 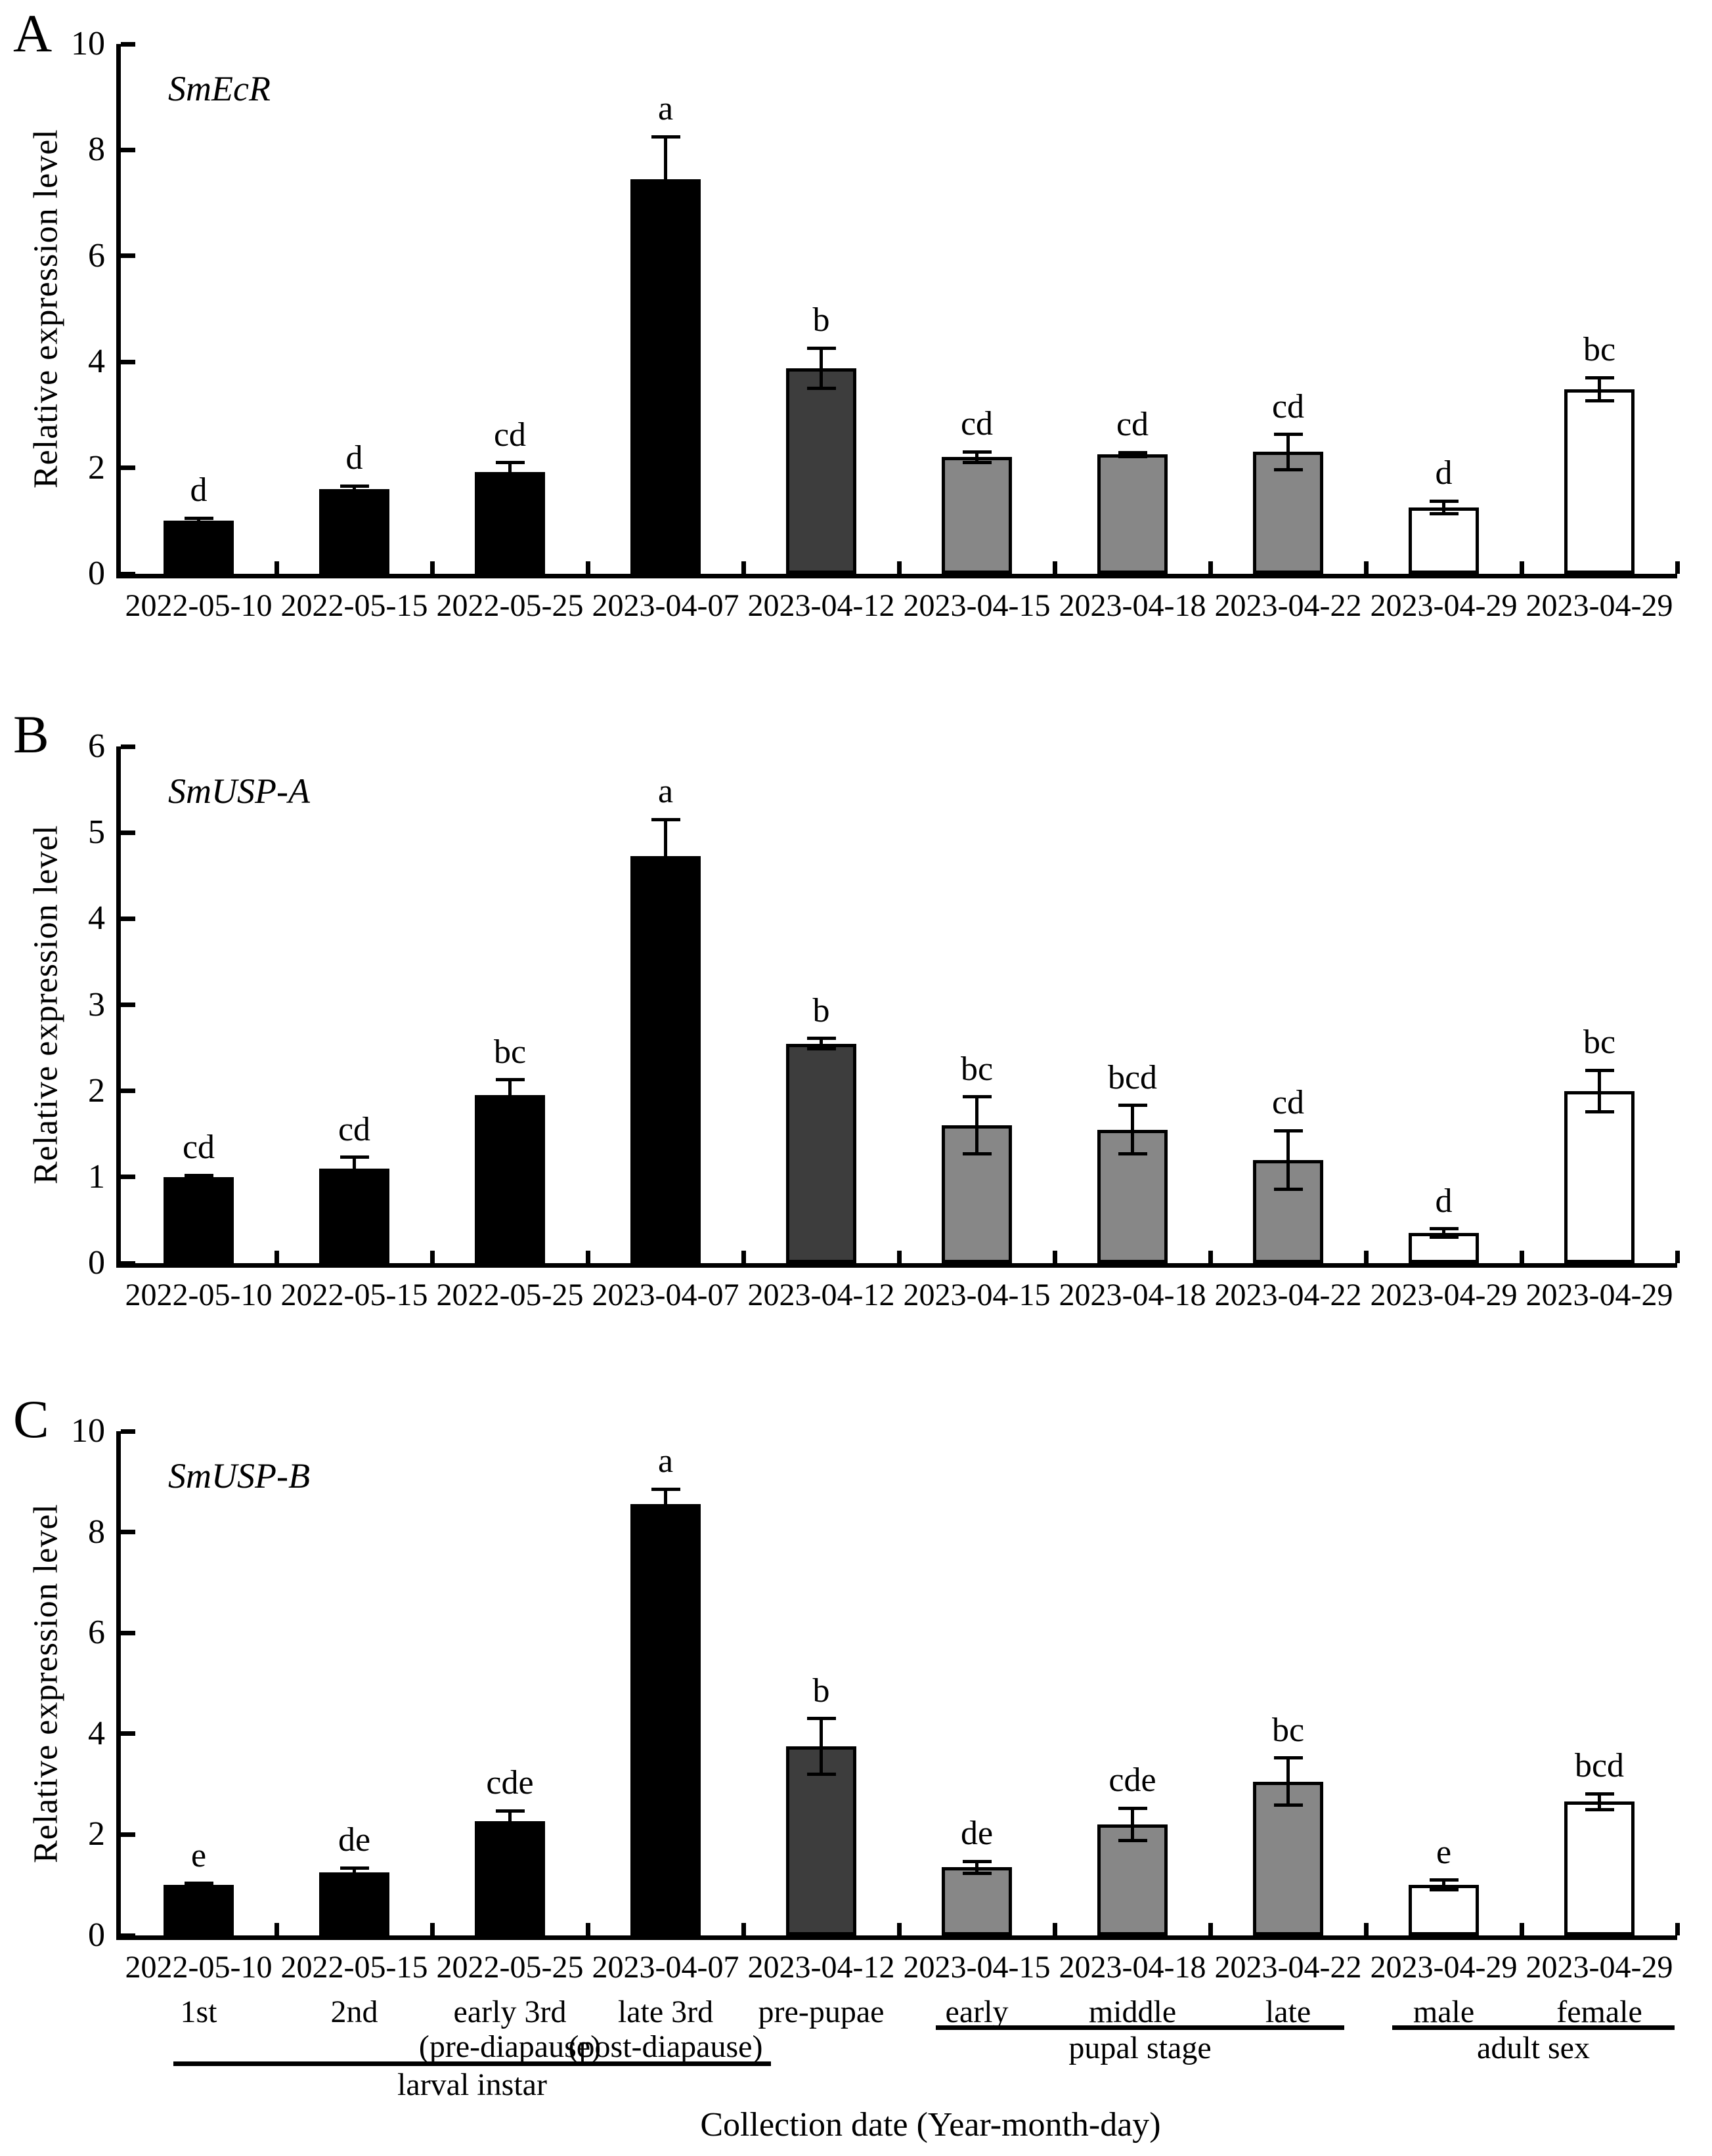 I want to click on significance-letter: d, so click(x=354, y=458).